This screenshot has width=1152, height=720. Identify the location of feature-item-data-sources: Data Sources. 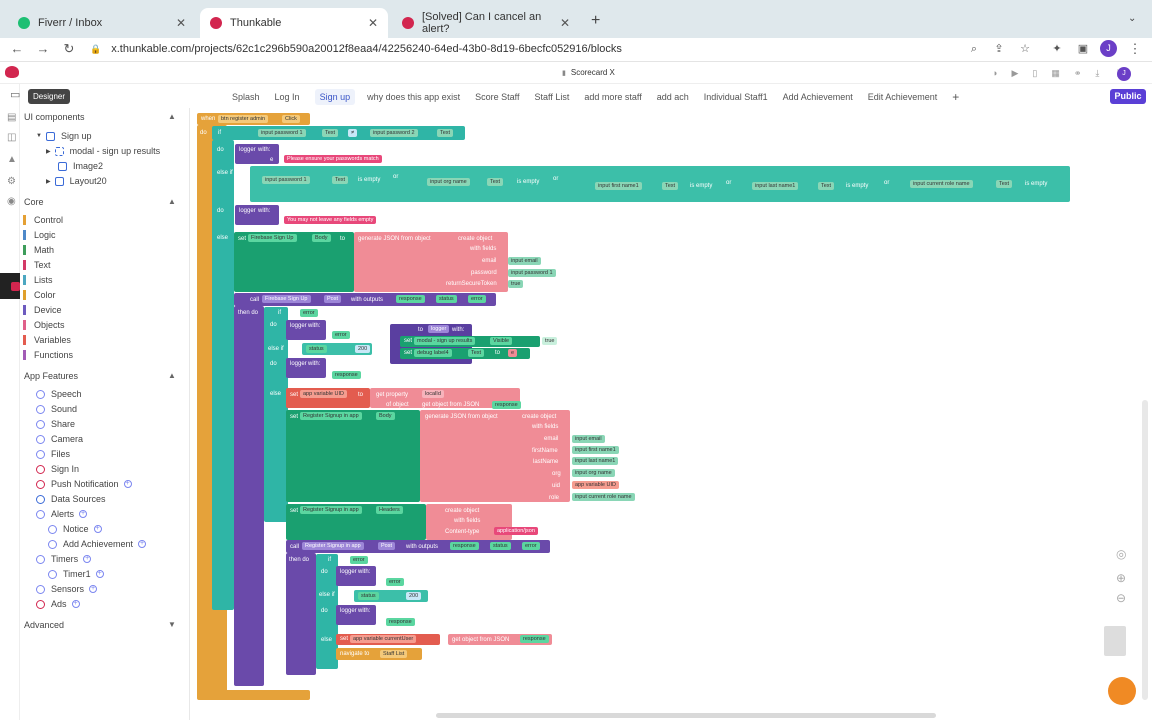
(71, 499).